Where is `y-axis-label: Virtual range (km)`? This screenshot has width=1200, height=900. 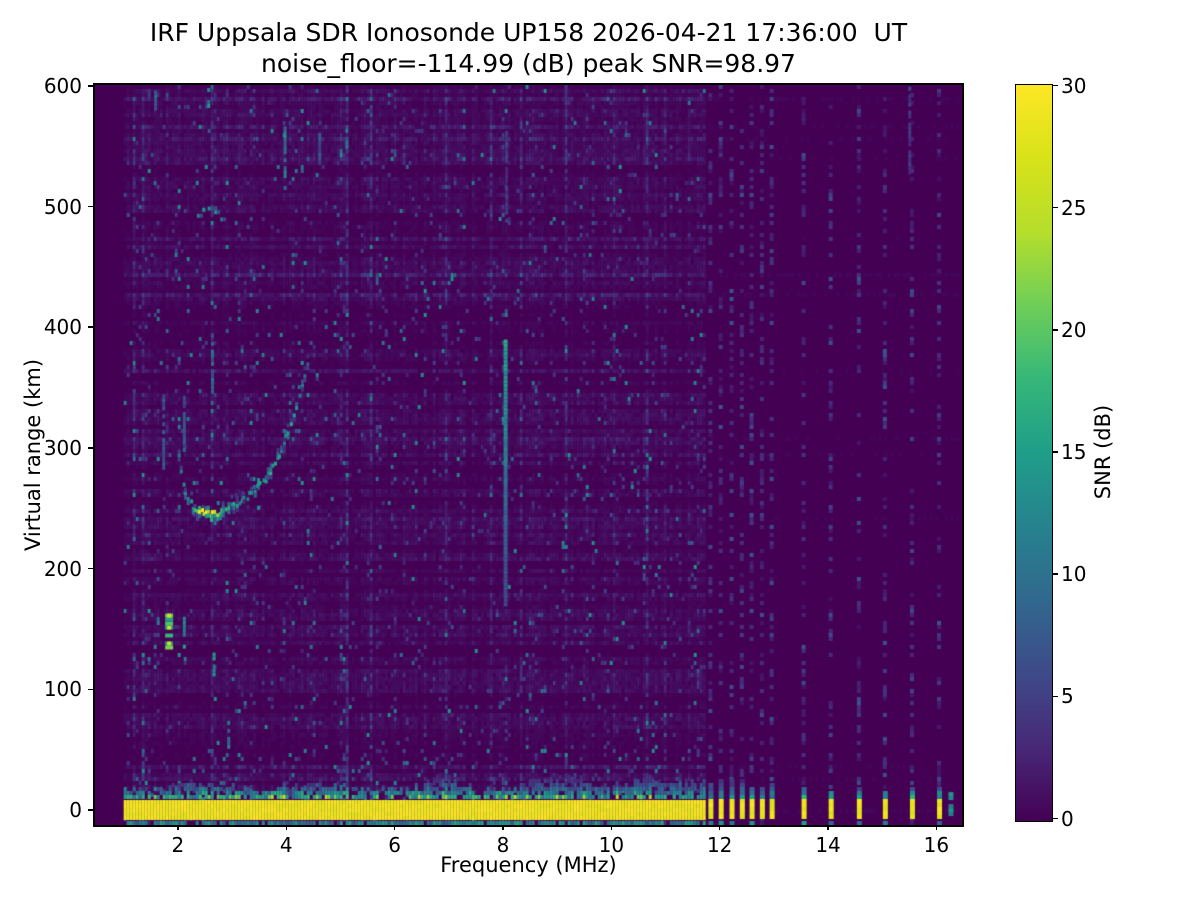
y-axis-label: Virtual range (km) is located at coordinates (33, 455).